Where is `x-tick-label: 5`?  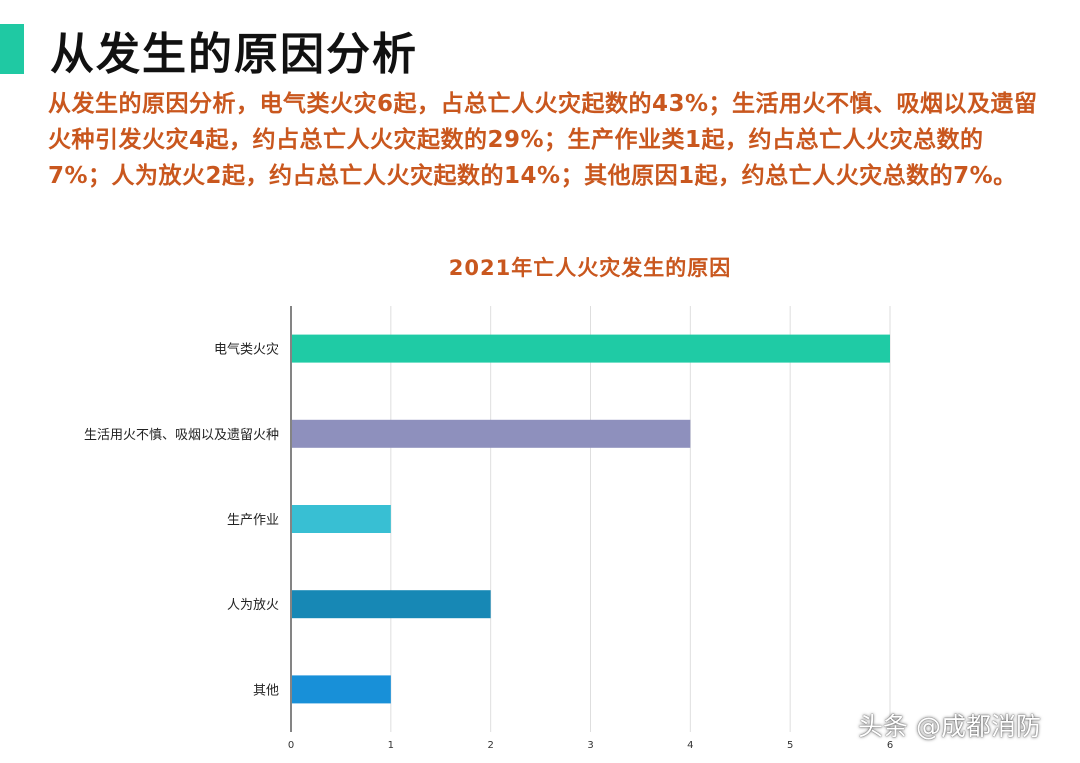 x-tick-label: 5 is located at coordinates (790, 745).